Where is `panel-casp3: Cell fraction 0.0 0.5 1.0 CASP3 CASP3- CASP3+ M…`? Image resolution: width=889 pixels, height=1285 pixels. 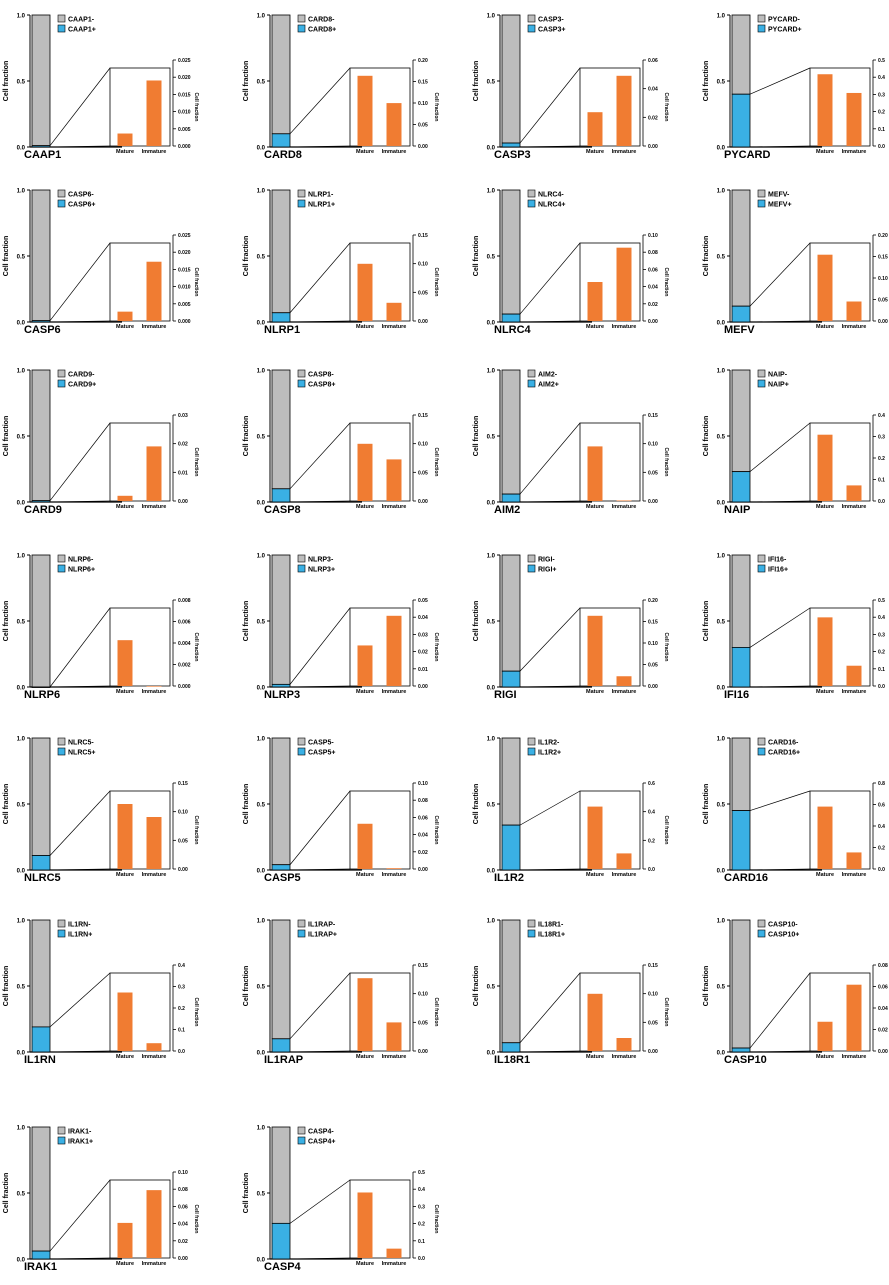 panel-casp3: Cell fraction 0.0 0.5 1.0 CASP3 CASP3- CASP3+ M… is located at coordinates (571, 88).